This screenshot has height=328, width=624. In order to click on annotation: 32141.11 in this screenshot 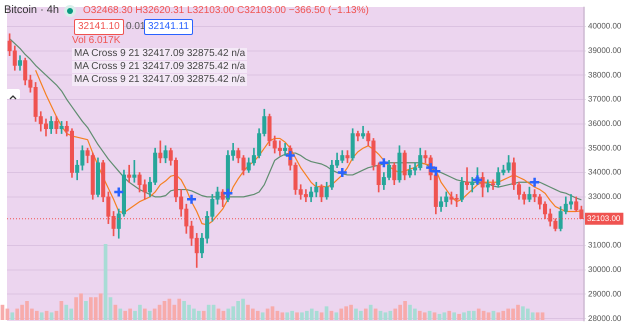, I will do `click(168, 27)`.